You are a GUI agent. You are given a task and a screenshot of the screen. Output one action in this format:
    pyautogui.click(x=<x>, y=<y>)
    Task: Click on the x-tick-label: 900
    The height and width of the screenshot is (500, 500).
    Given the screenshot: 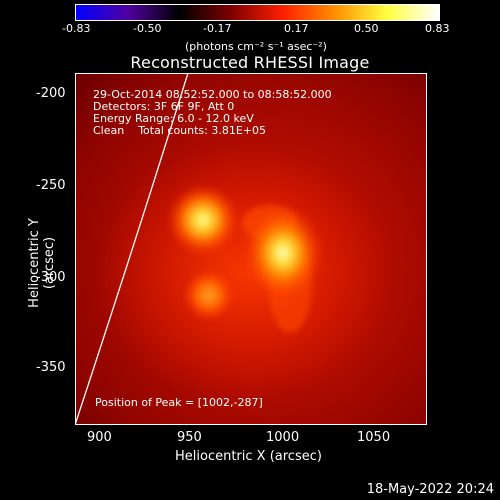 What is the action you would take?
    pyautogui.click(x=99, y=437)
    